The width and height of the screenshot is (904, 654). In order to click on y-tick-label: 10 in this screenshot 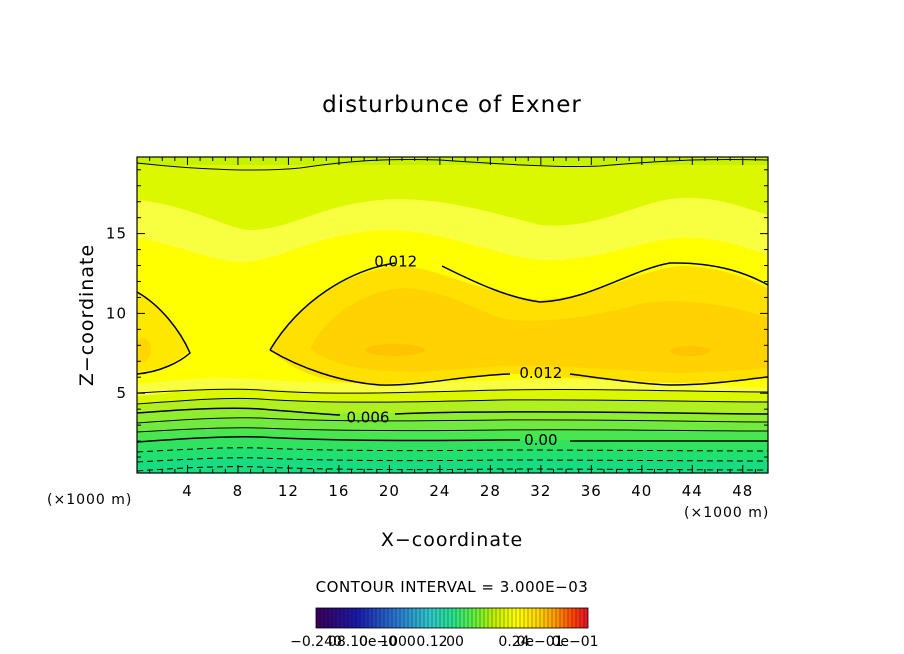, I will do `click(116, 313)`.